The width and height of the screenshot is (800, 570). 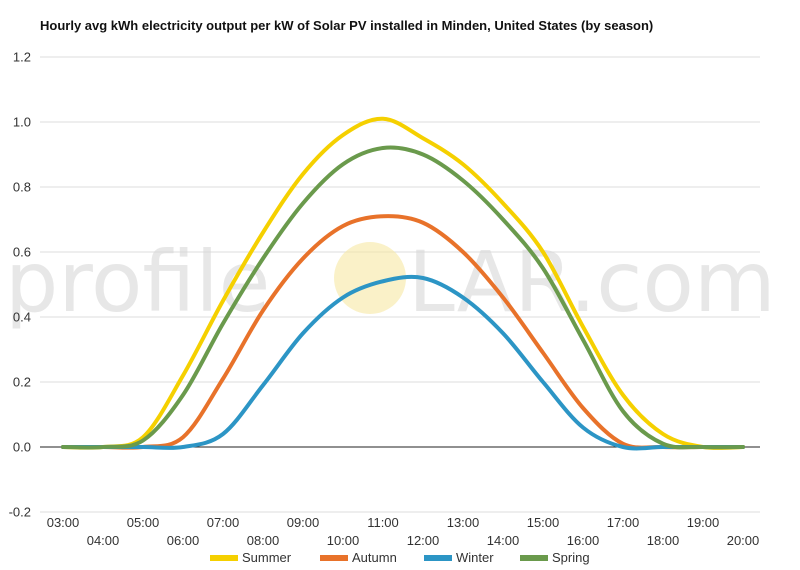 I want to click on legend-label: Summer, so click(x=267, y=557).